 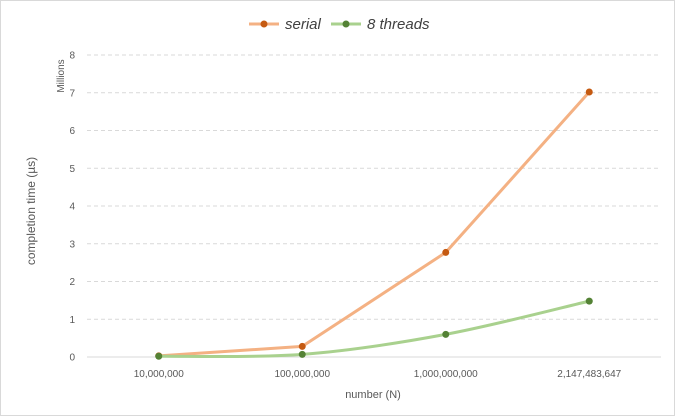 What do you see at coordinates (31, 211) in the screenshot?
I see `y-axis-title: completion time (µs)` at bounding box center [31, 211].